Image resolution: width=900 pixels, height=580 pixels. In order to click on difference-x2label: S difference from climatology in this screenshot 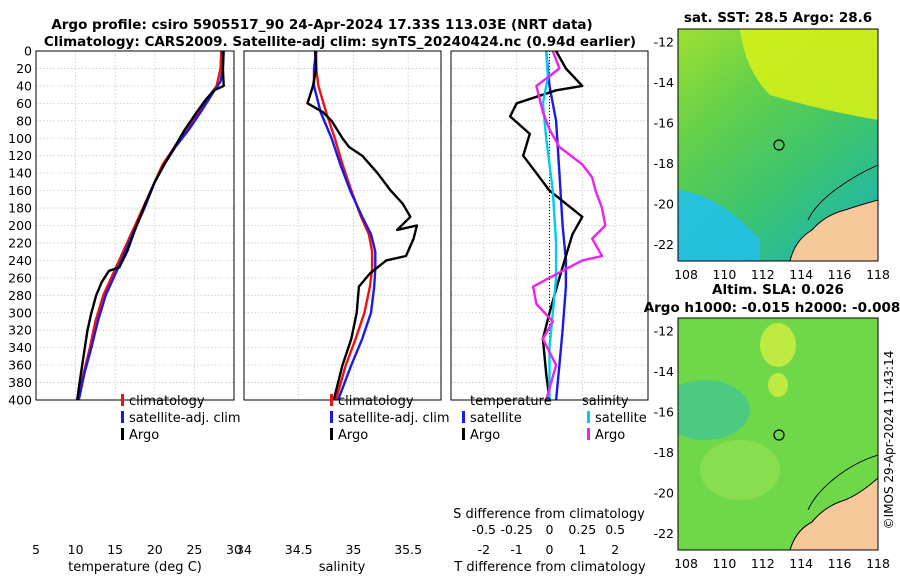, I will do `click(549, 514)`.